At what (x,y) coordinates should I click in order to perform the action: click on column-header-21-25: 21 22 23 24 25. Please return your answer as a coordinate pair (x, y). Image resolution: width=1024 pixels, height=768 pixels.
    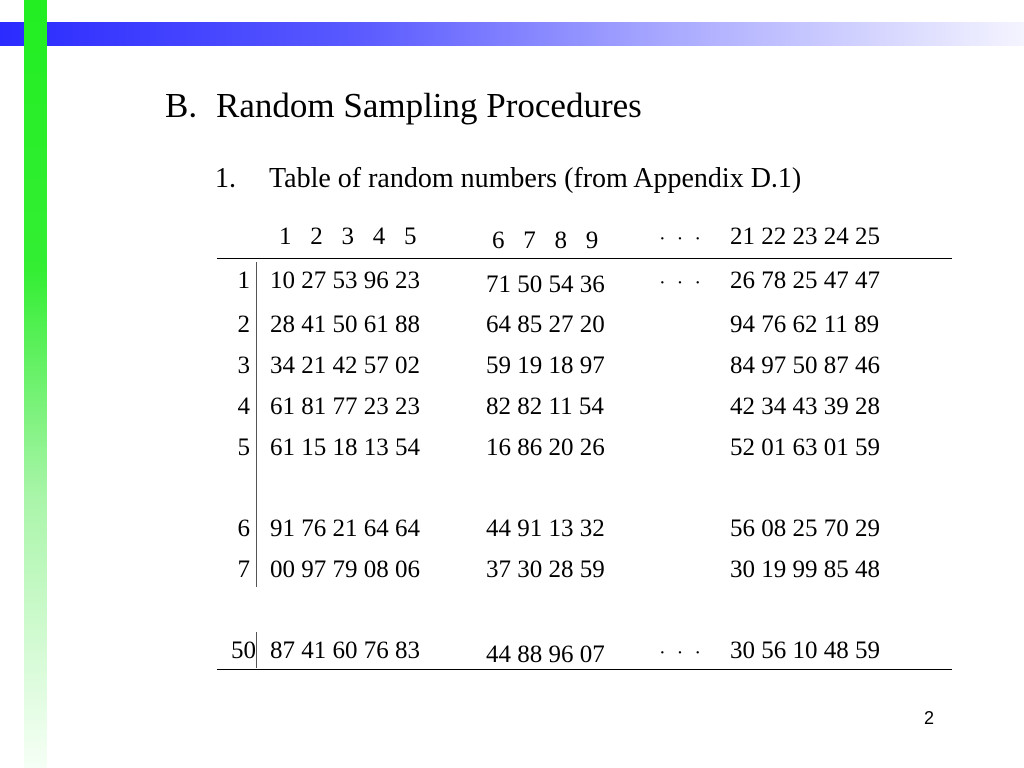
    Looking at the image, I should click on (805, 236).